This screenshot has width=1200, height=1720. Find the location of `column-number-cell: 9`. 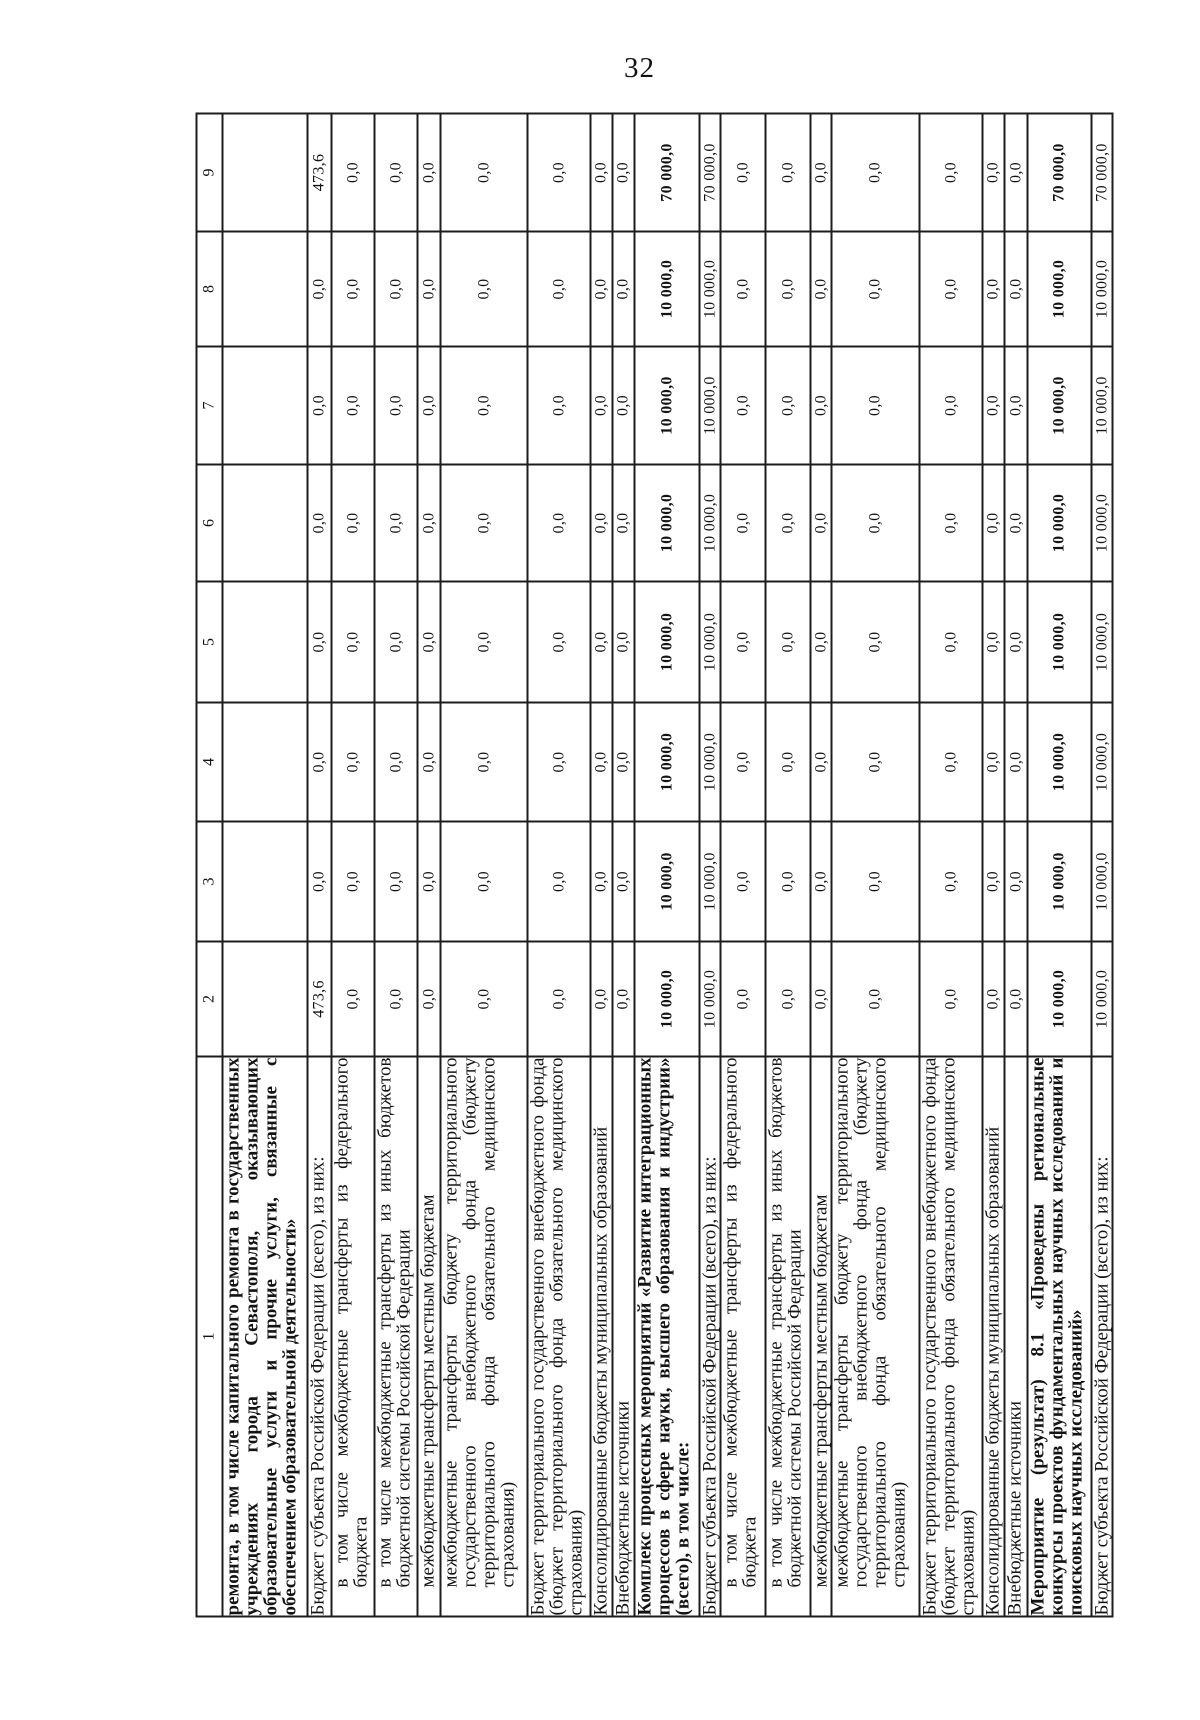

column-number-cell: 9 is located at coordinates (209, 172).